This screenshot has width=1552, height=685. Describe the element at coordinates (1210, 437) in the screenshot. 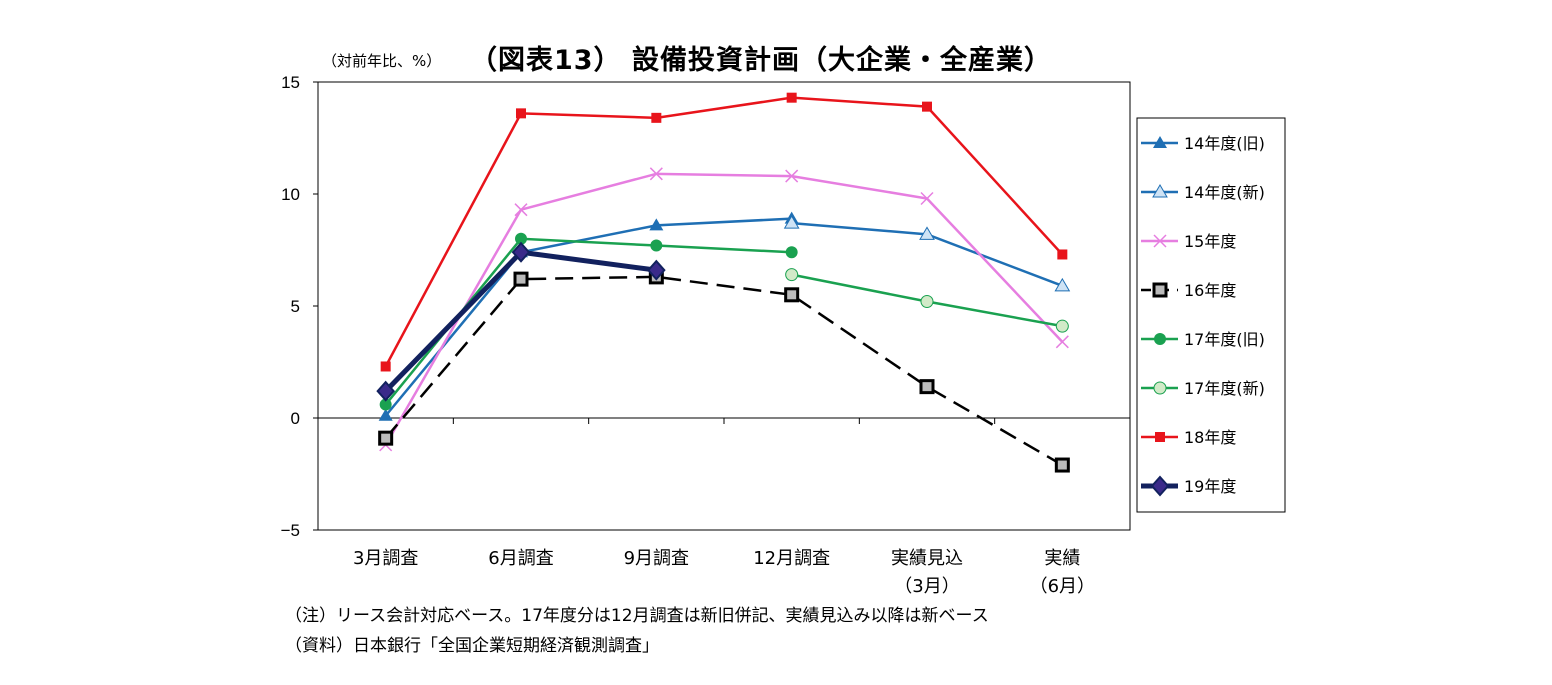

I see `legend-label: 18年度` at that location.